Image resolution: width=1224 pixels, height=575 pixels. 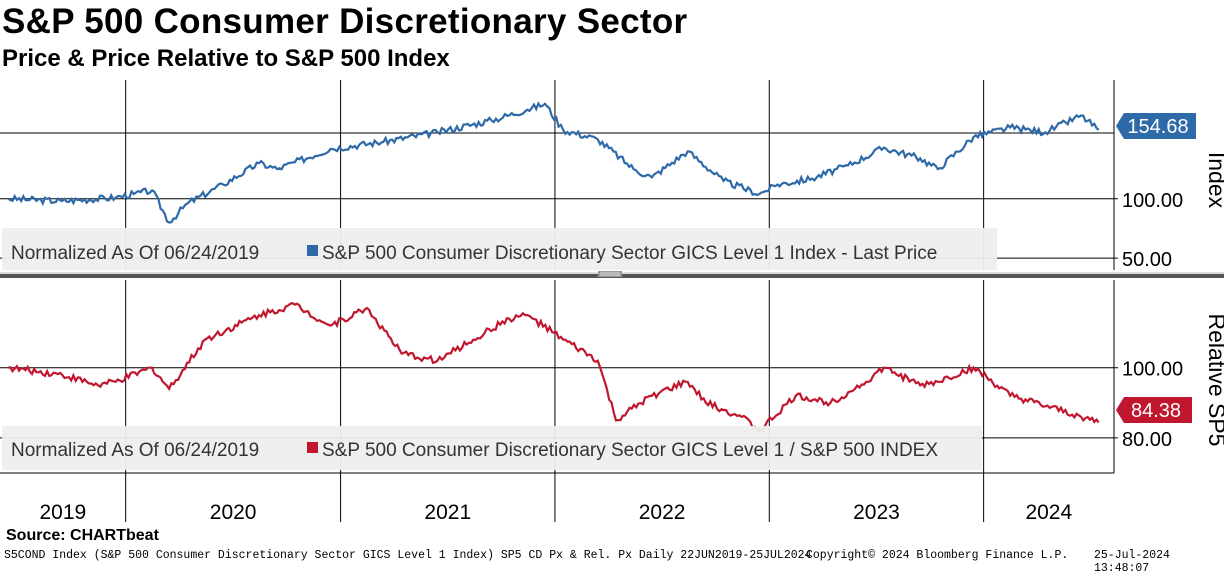 What do you see at coordinates (876, 512) in the screenshot?
I see `x-tick-label: 2023` at bounding box center [876, 512].